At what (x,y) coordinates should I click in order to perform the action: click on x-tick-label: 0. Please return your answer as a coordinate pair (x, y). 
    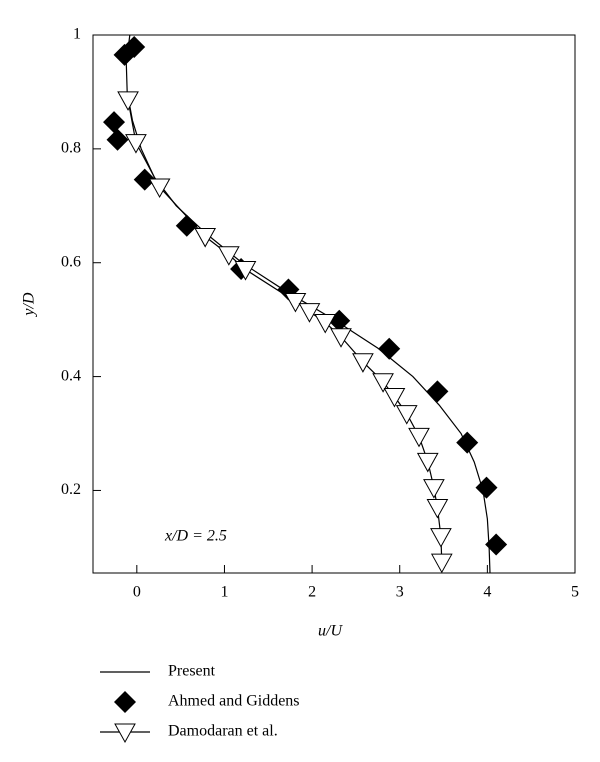
    Looking at the image, I should click on (137, 592).